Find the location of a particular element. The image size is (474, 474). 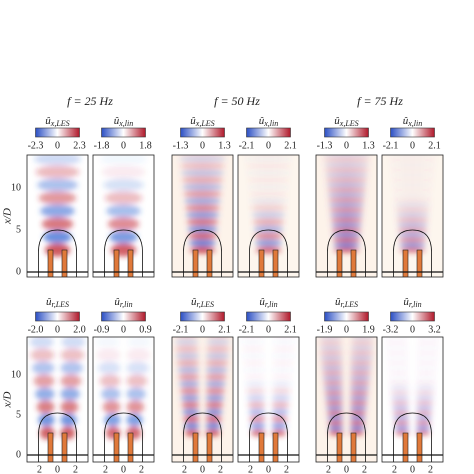

colorbar-tick-label: -2.0 is located at coordinates (36, 329).